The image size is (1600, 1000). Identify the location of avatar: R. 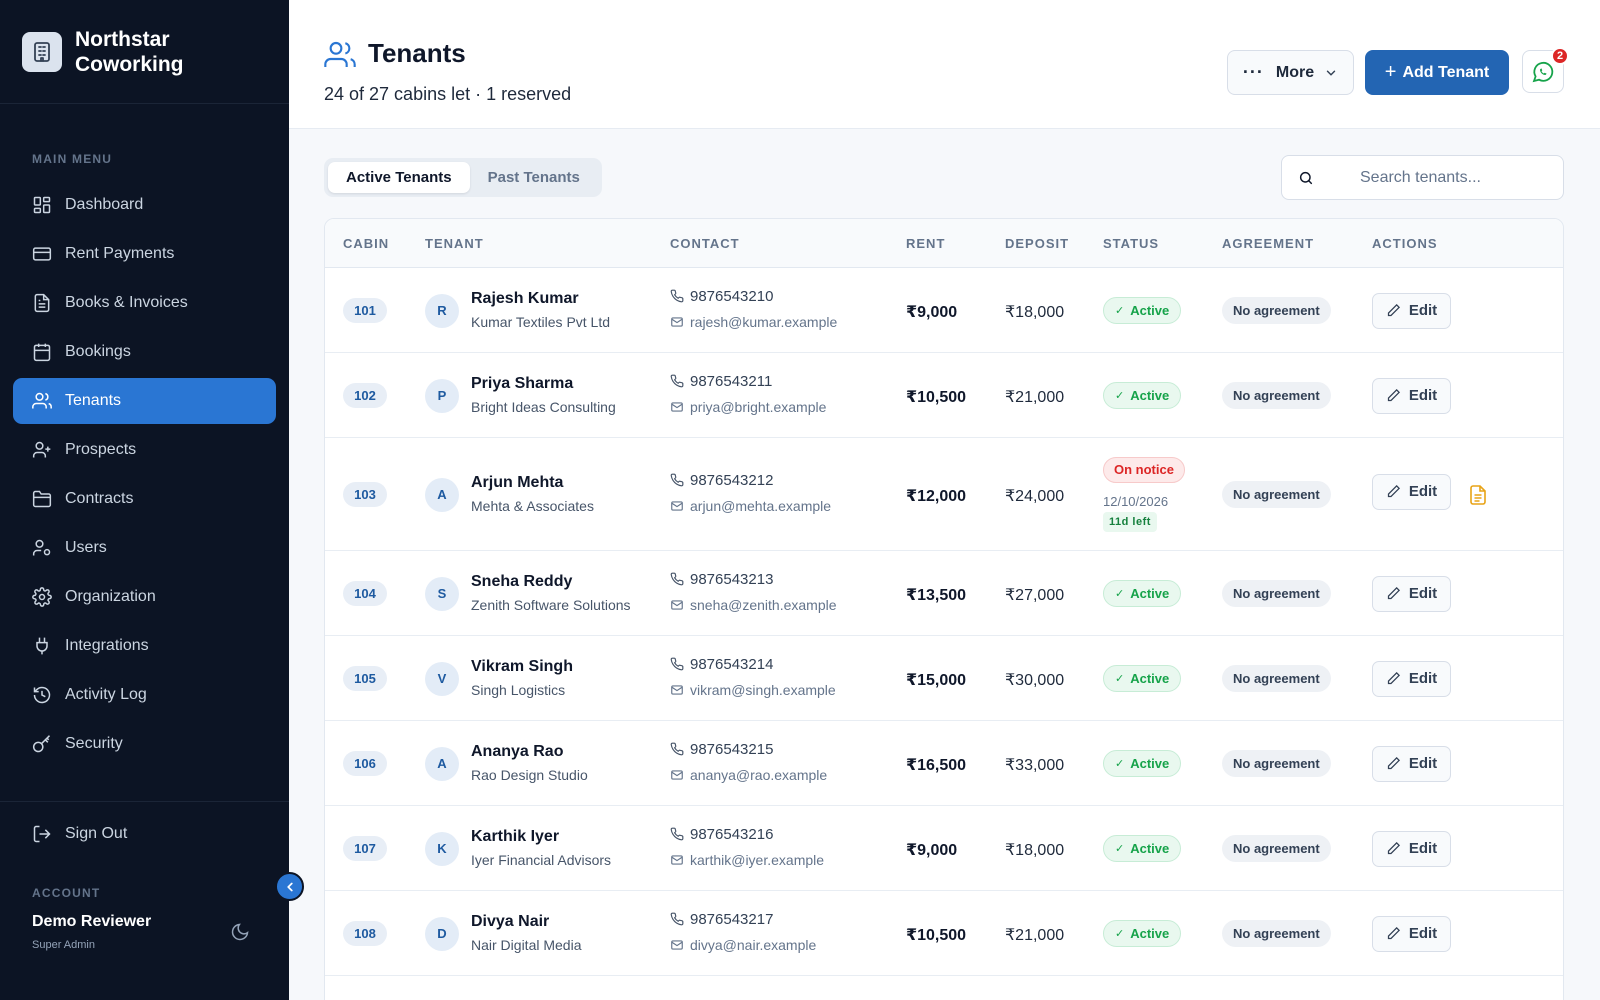
(442, 310).